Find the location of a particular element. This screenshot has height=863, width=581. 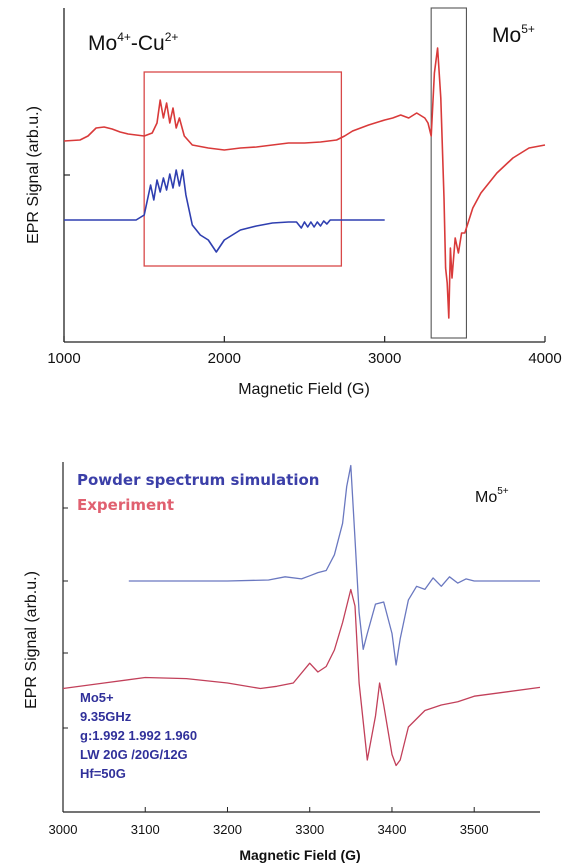

top-y-axis-label: EPR Signal (arb.u.) is located at coordinates (33, 175).